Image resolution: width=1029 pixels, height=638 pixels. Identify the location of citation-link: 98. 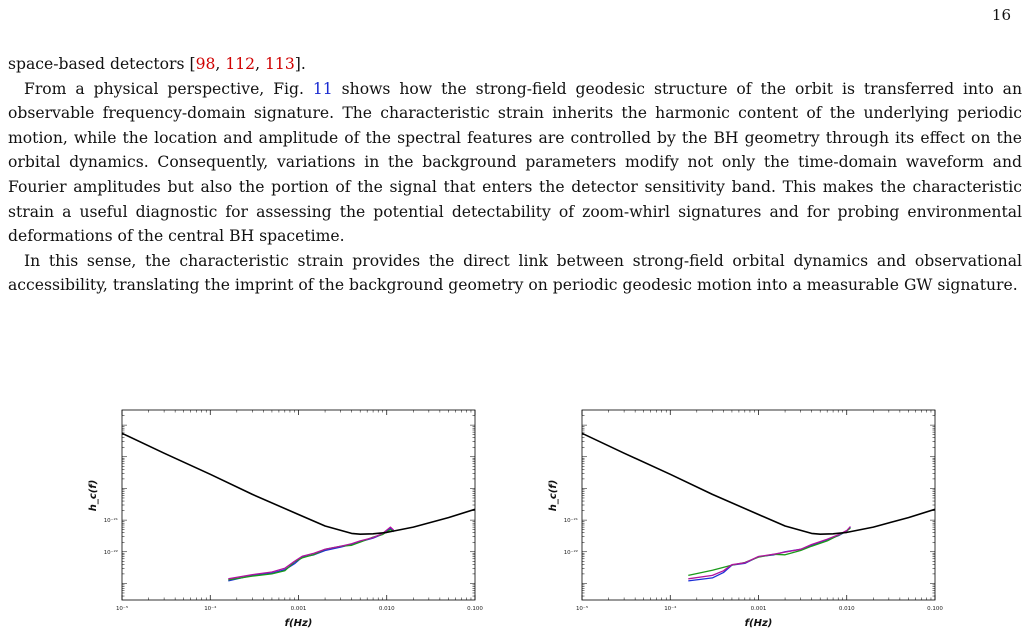
(205, 64).